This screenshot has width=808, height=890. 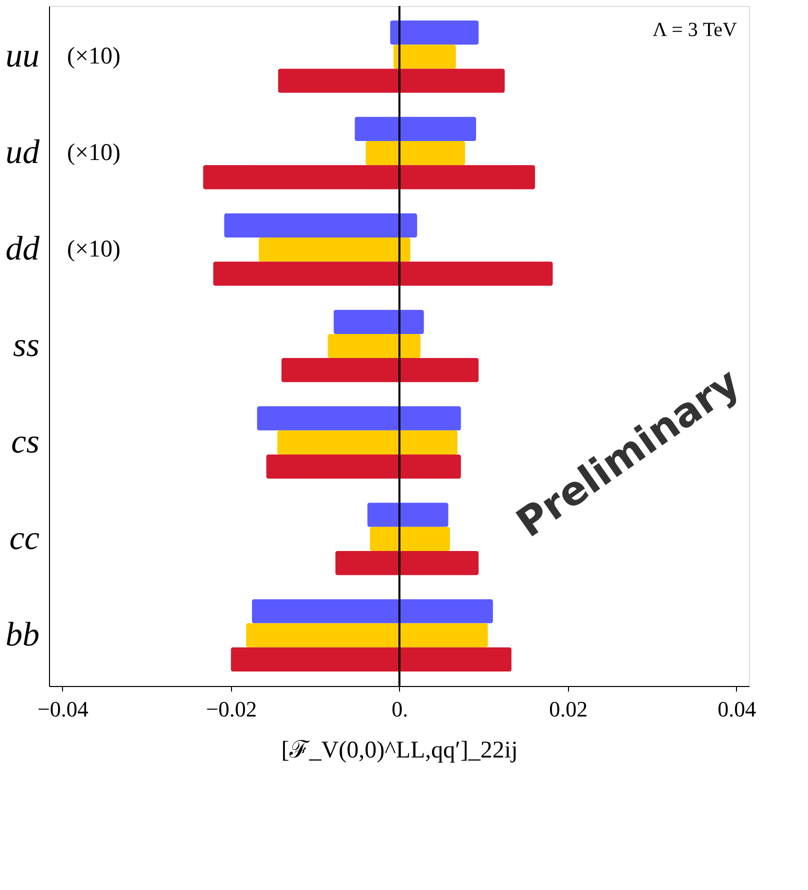 What do you see at coordinates (25, 441) in the screenshot?
I see `y-tick-label: cs` at bounding box center [25, 441].